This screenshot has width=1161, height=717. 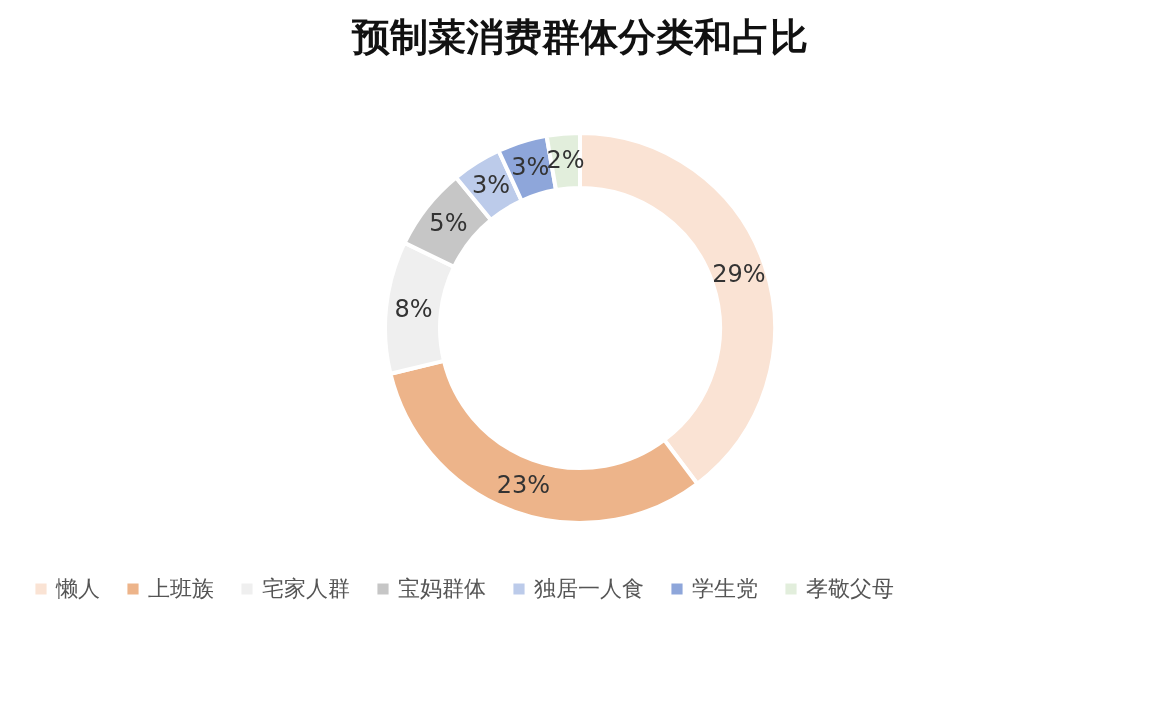 I want to click on legend-label: 宝妈群体, so click(x=442, y=588).